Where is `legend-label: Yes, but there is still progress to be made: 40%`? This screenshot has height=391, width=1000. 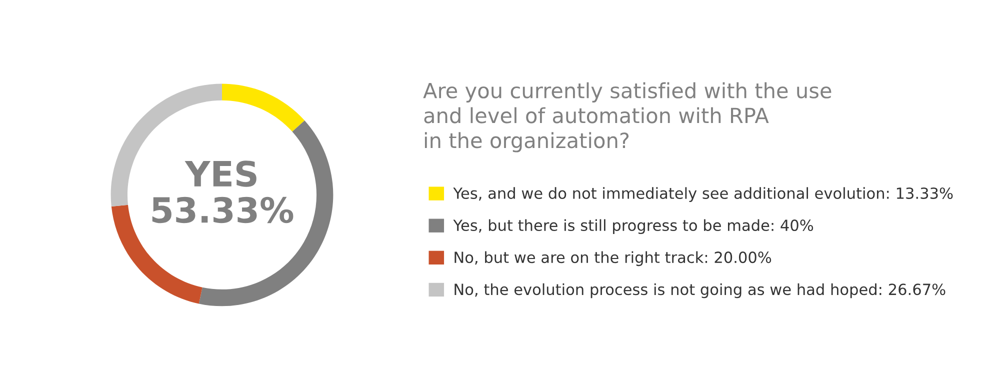
legend-label: Yes, but there is still progress to be made: 40% is located at coordinates (633, 226).